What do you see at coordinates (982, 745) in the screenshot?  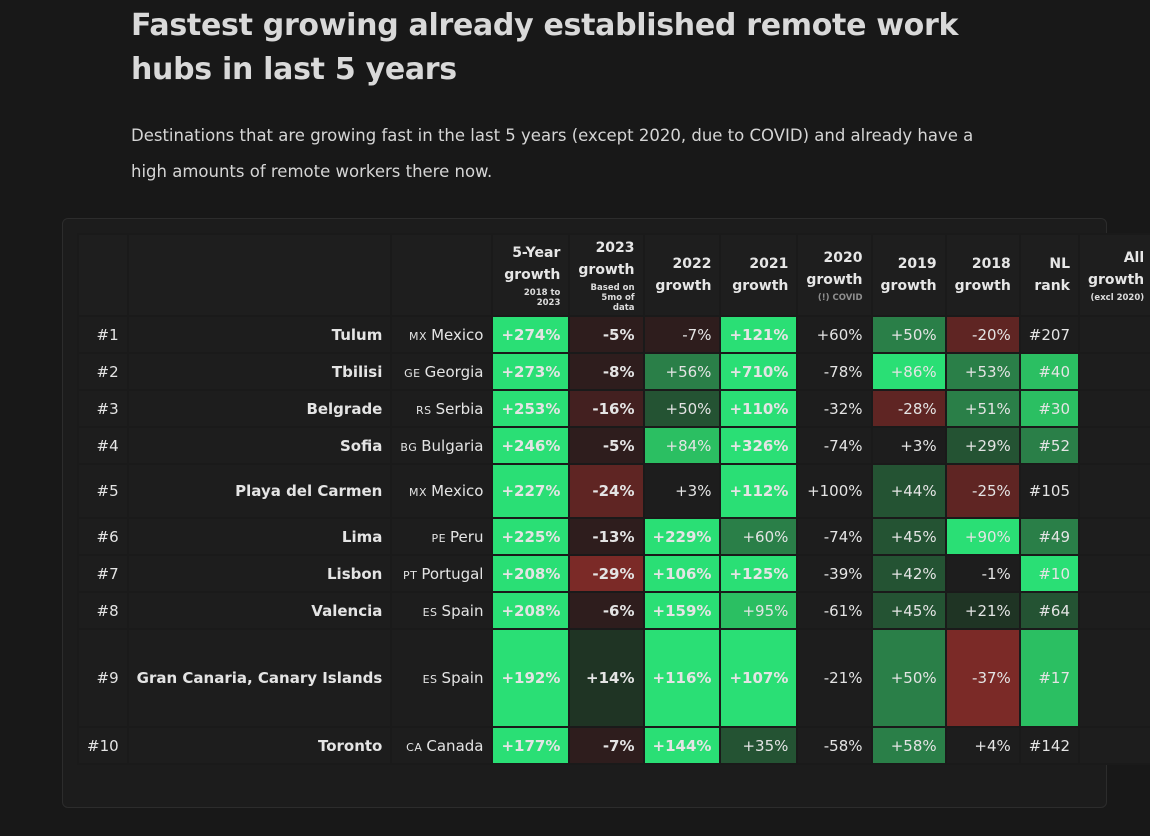 I see `growth-2018-cell: +4%` at bounding box center [982, 745].